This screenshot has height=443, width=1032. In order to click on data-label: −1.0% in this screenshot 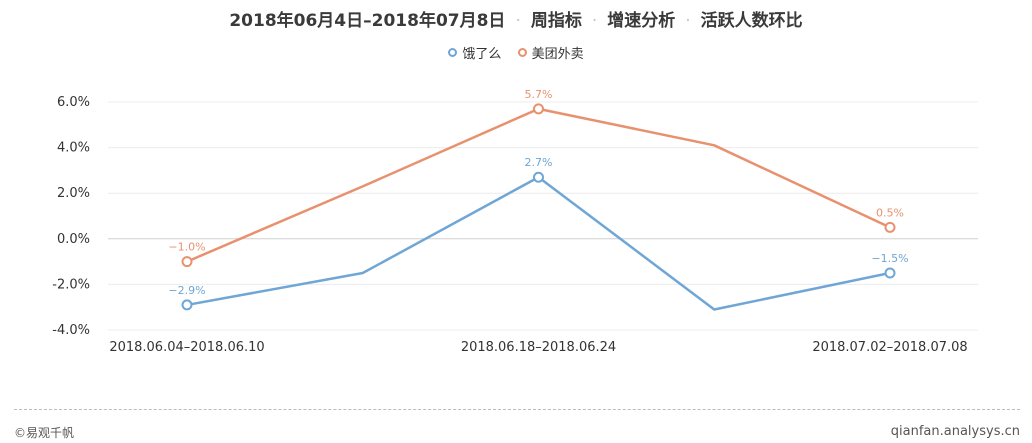, I will do `click(186, 247)`.